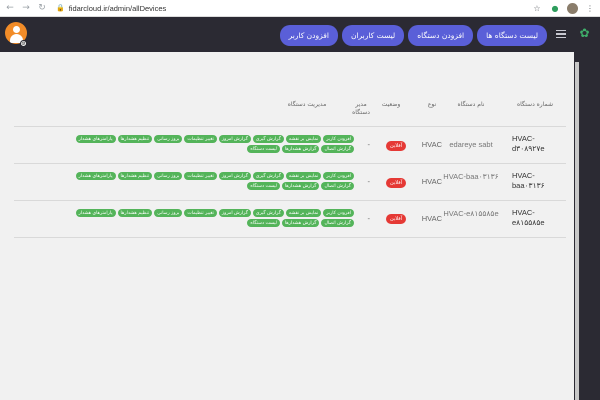 Image resolution: width=600 pixels, height=400 pixels. What do you see at coordinates (572, 8) in the screenshot?
I see `browser-profile-avatar` at bounding box center [572, 8].